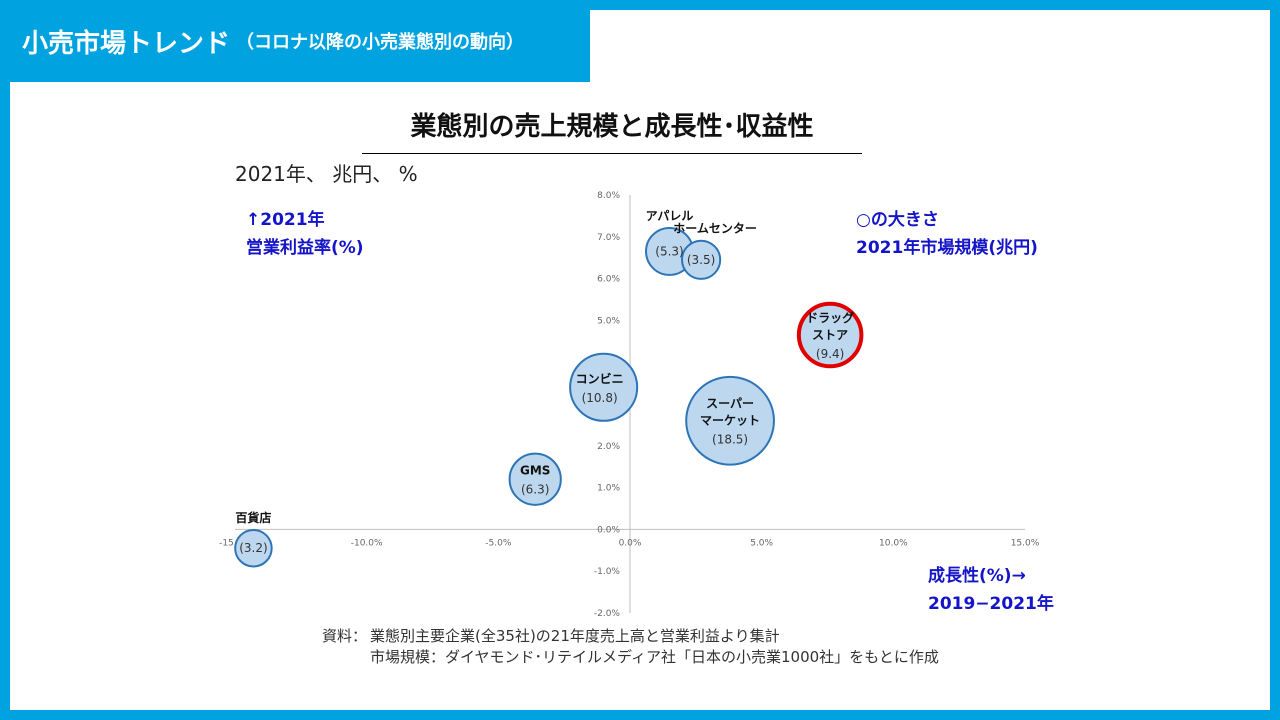 The width and height of the screenshot is (1280, 720). Describe the element at coordinates (346, 657) in the screenshot. I see `source-label-blank` at that location.